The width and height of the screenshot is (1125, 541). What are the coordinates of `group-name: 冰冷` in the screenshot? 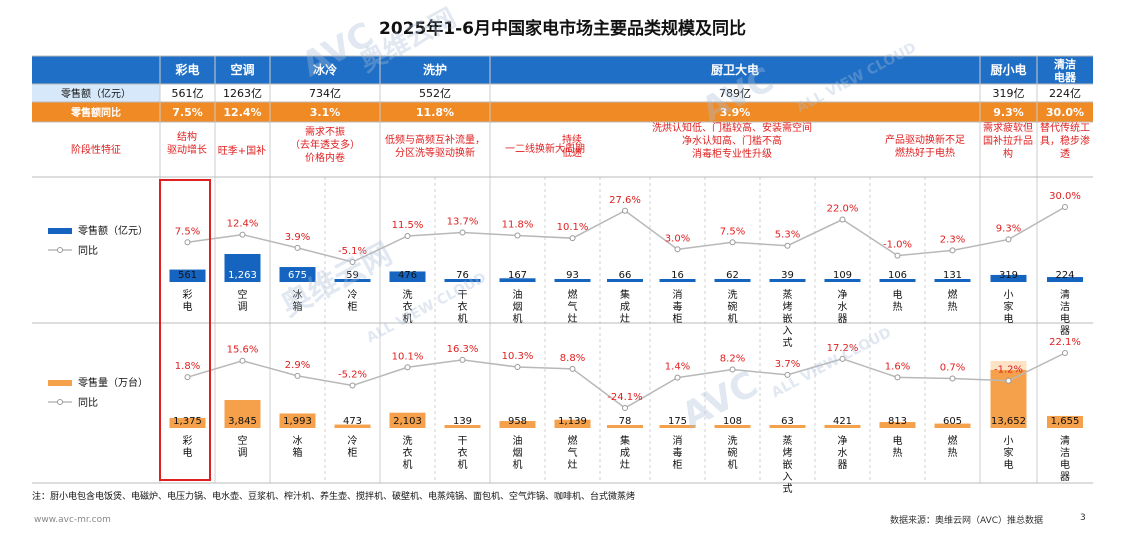 It's located at (325, 69).